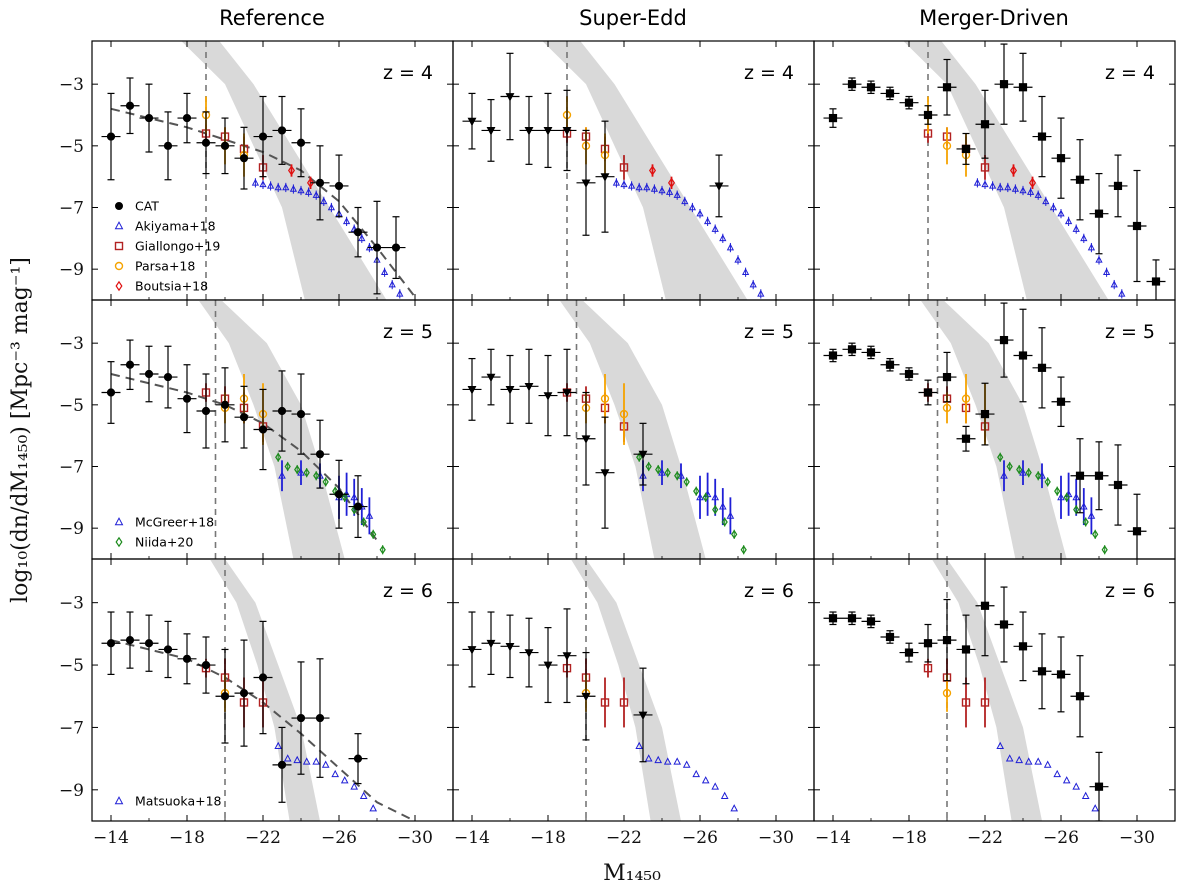 This screenshot has width=1177, height=893. Describe the element at coordinates (994, 170) in the screenshot. I see `panel-merger-driven-z4: z = 4` at that location.